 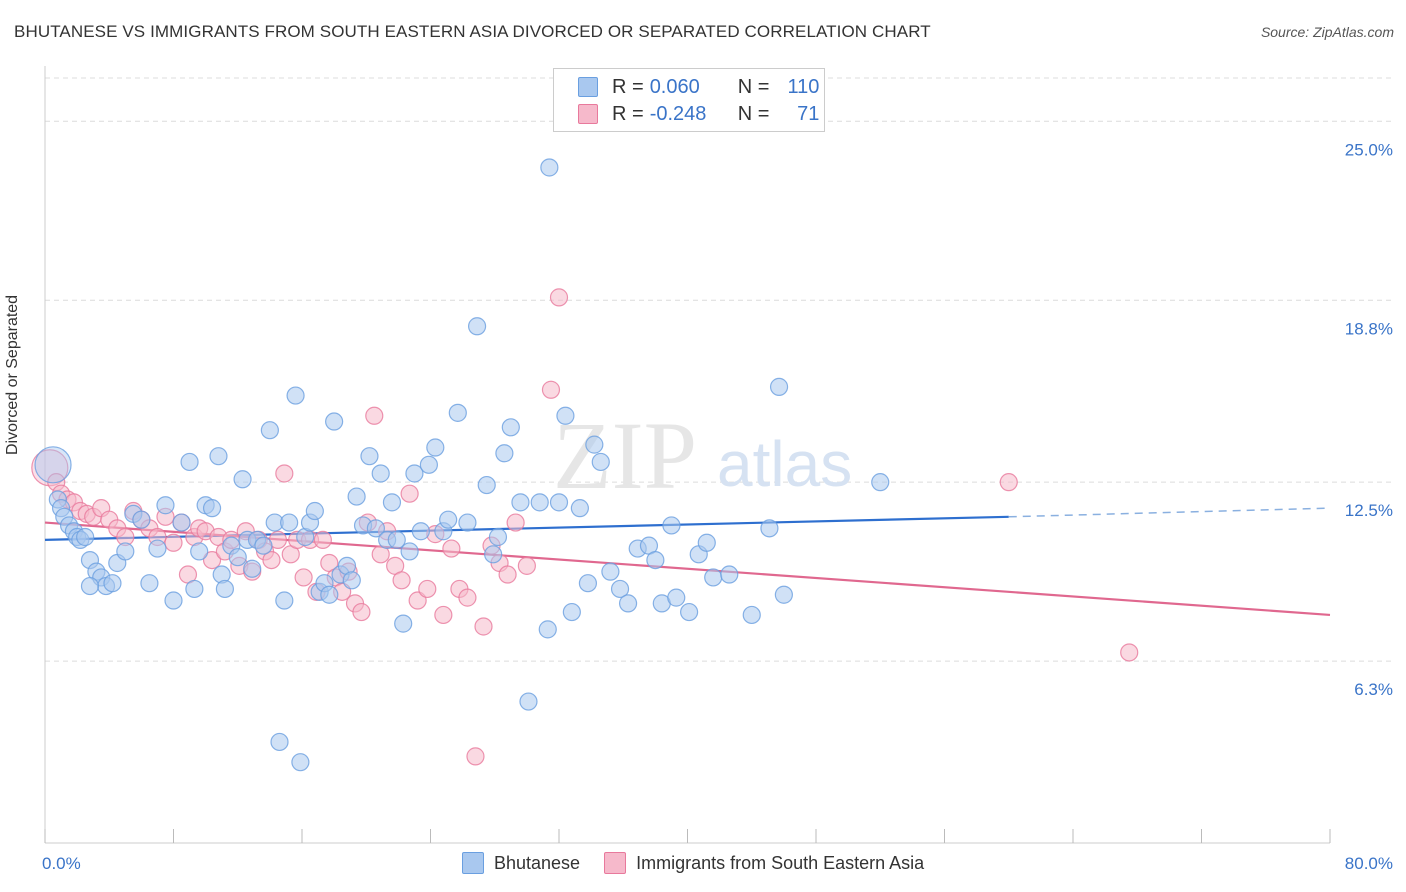 What do you see at coordinates (764, 863) in the screenshot?
I see `legend-item-sea: Immigrants from South Eastern Asia` at bounding box center [764, 863].